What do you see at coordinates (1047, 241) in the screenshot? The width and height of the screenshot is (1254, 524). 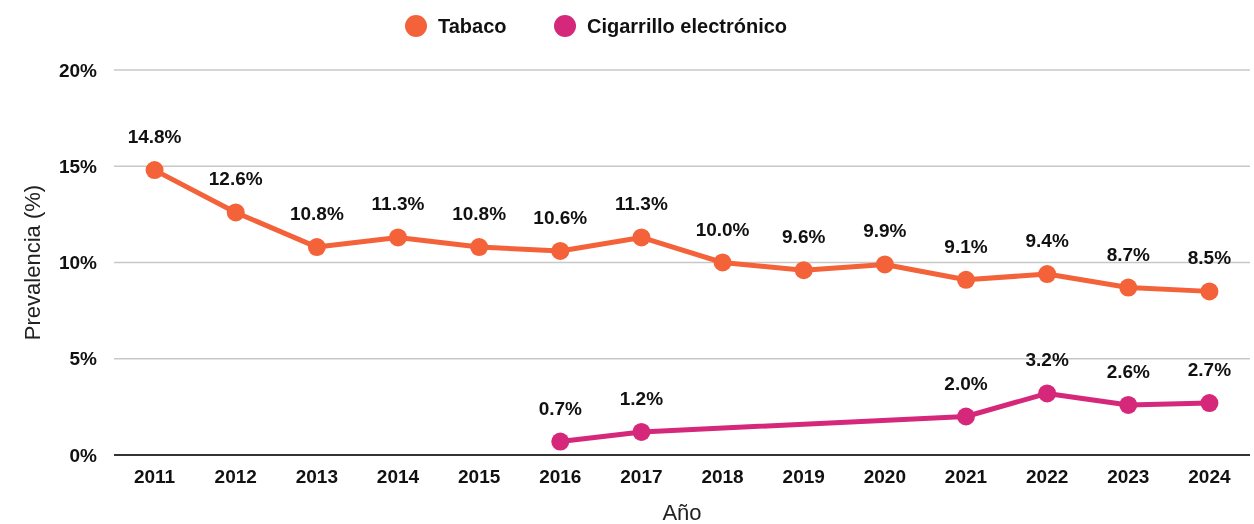 I see `data-label: 9.4%` at bounding box center [1047, 241].